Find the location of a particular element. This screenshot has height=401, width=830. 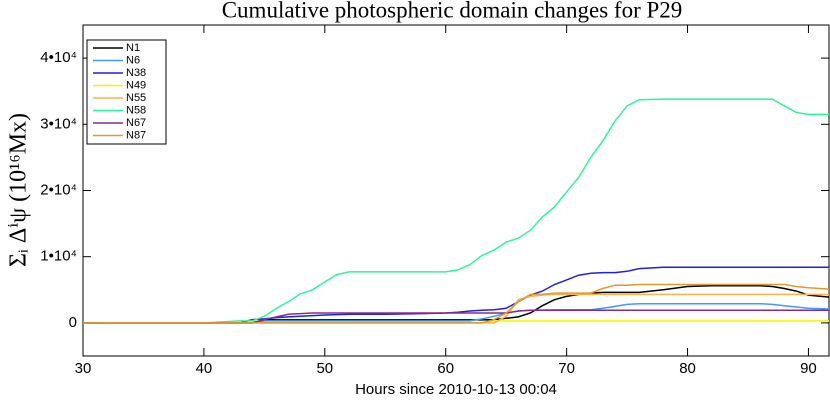

y-tick-label: 0 is located at coordinates (73, 322).